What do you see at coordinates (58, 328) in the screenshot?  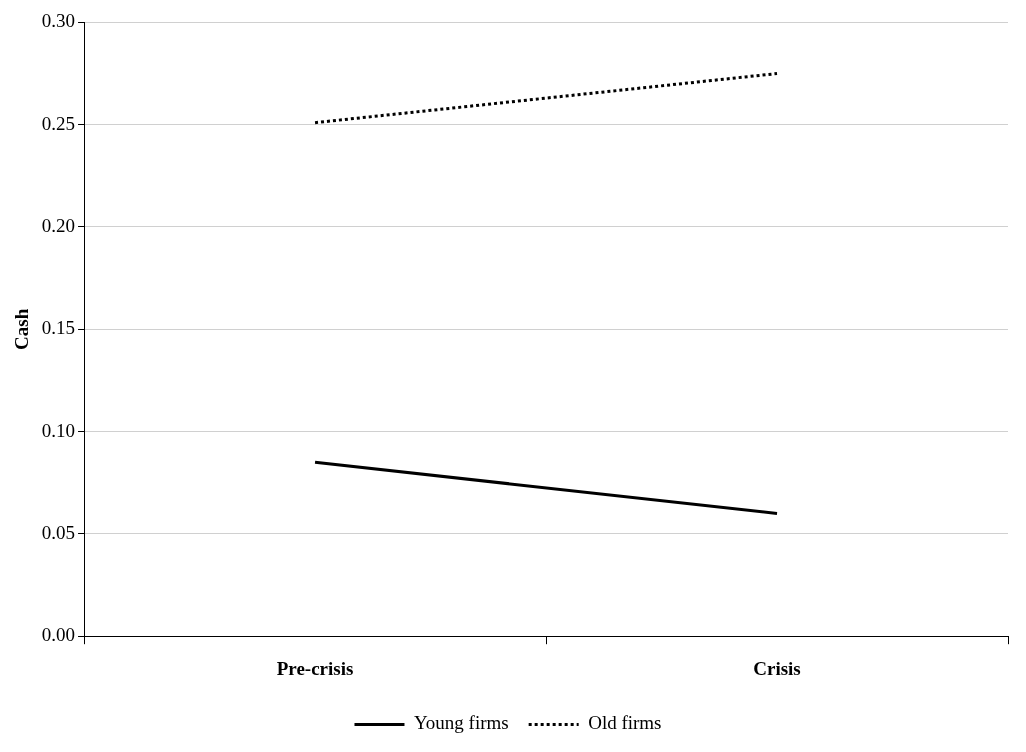 I see `y-tick-label: 0.15` at bounding box center [58, 328].